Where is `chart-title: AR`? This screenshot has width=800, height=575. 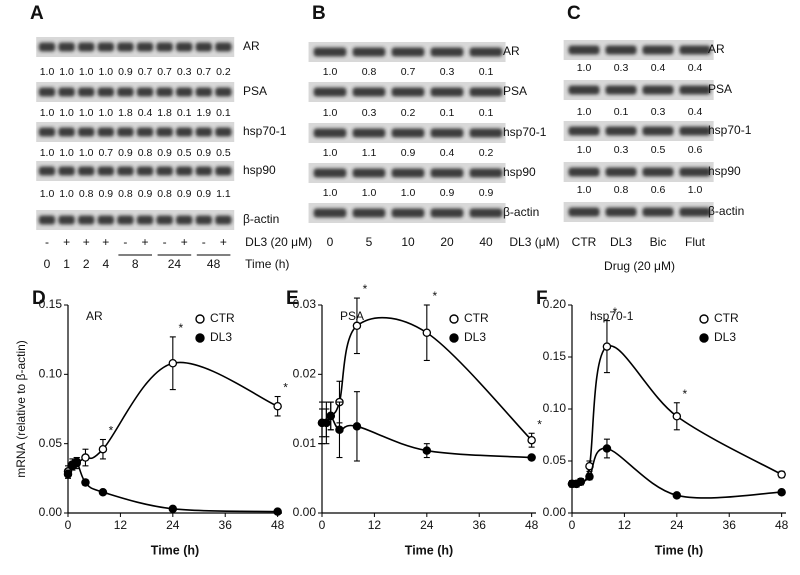
chart-title: AR is located at coordinates (94, 316).